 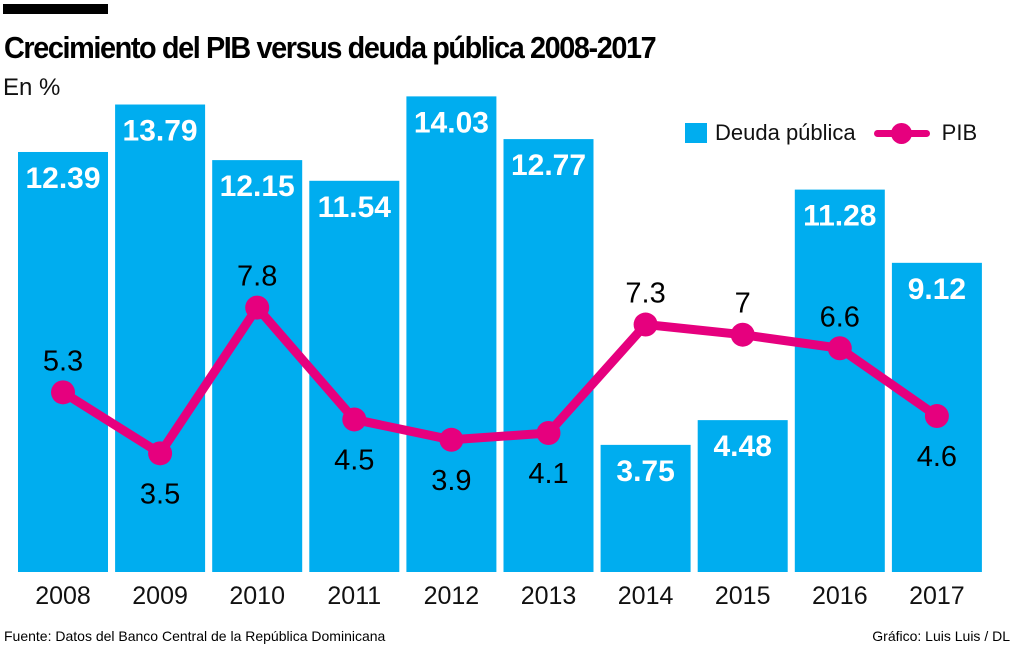 I want to click on bar-label-2009: 13.79, so click(x=160, y=131).